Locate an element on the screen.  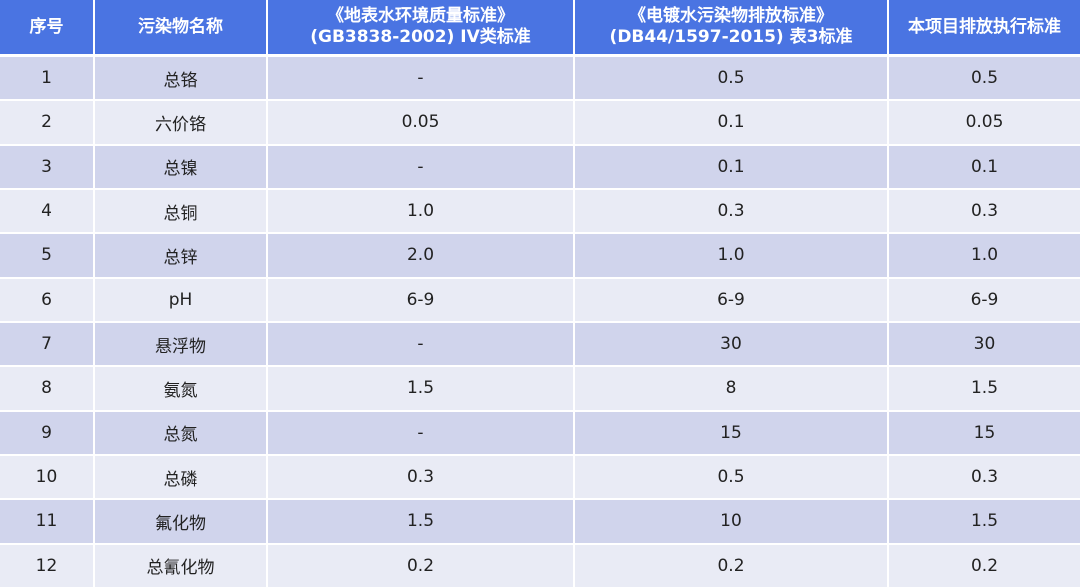
header-electroplating-standard: 《电镀水污染物排放标准》 (DB44/1597-2015) 表3标准 is located at coordinates (732, 28).